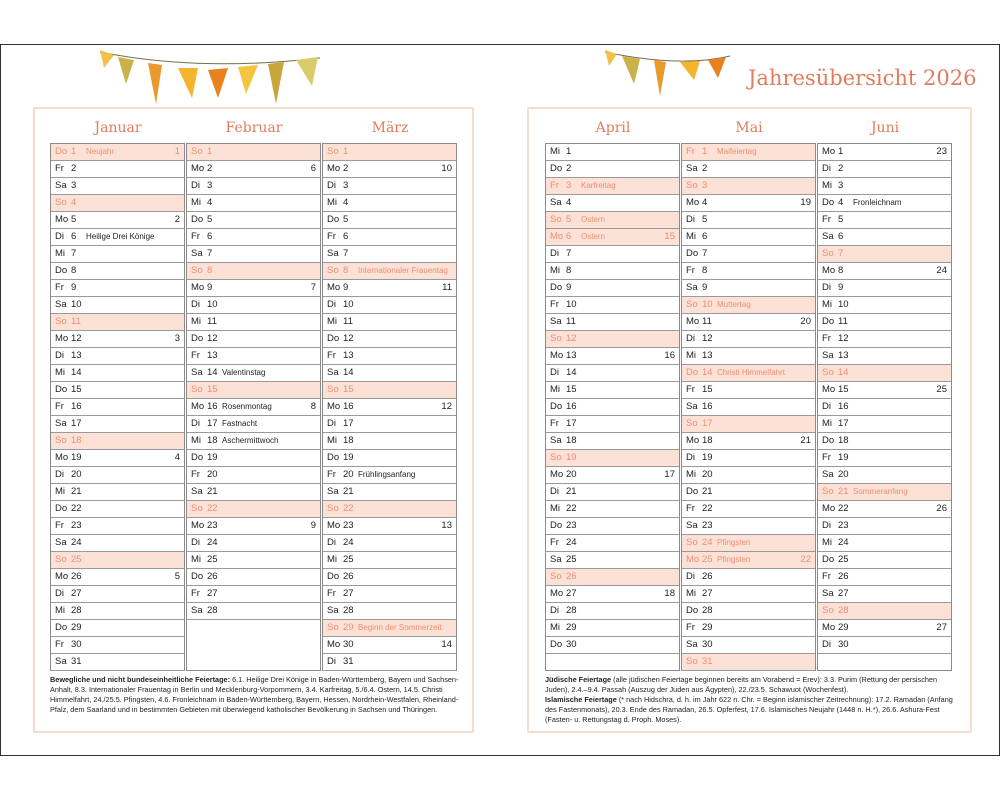 This screenshot has width=1000, height=800. I want to click on day-row: Sa 20, so click(884, 475).